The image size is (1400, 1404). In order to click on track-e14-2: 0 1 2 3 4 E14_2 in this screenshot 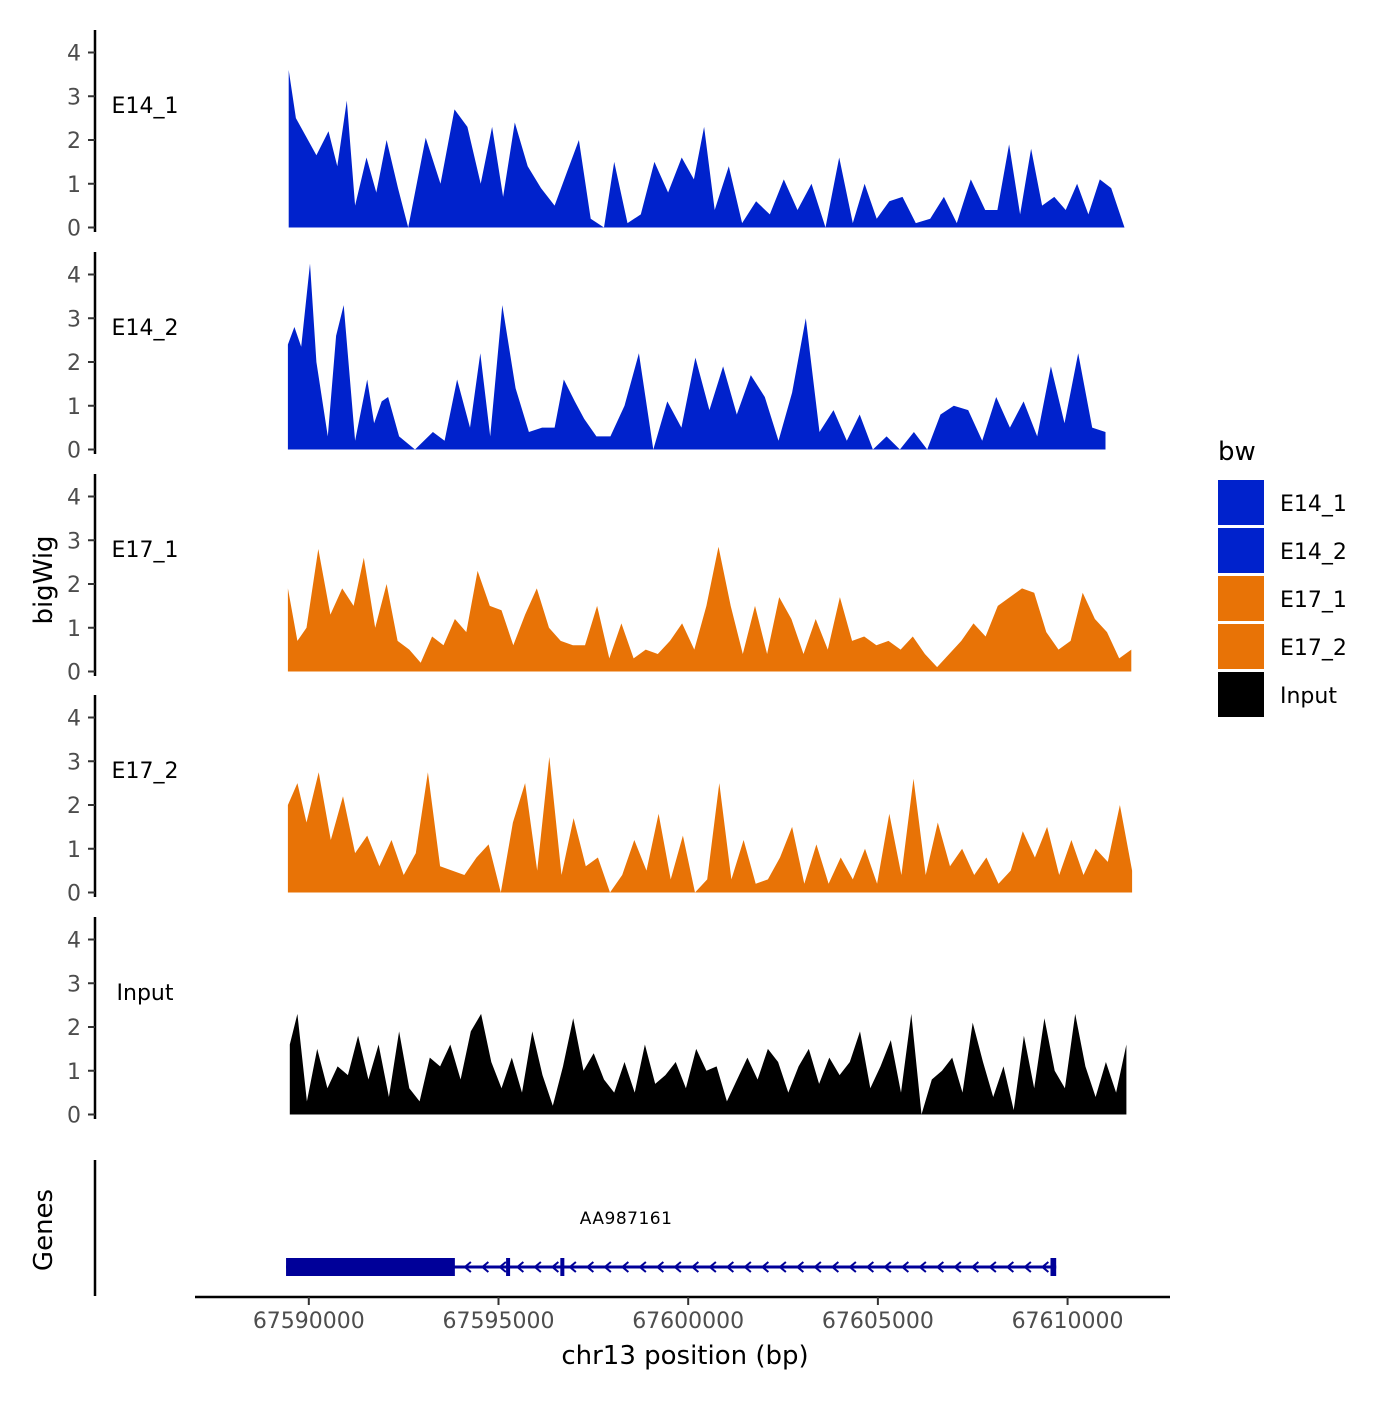, I will do `click(586, 358)`.